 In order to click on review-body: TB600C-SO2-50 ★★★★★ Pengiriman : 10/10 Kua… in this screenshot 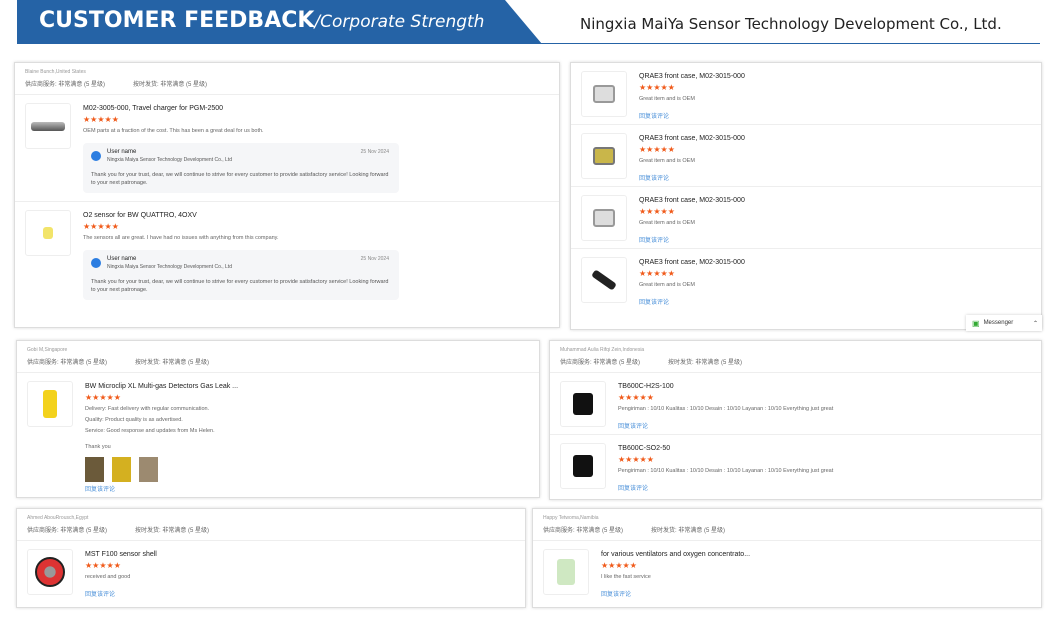, I will do `click(824, 467)`.